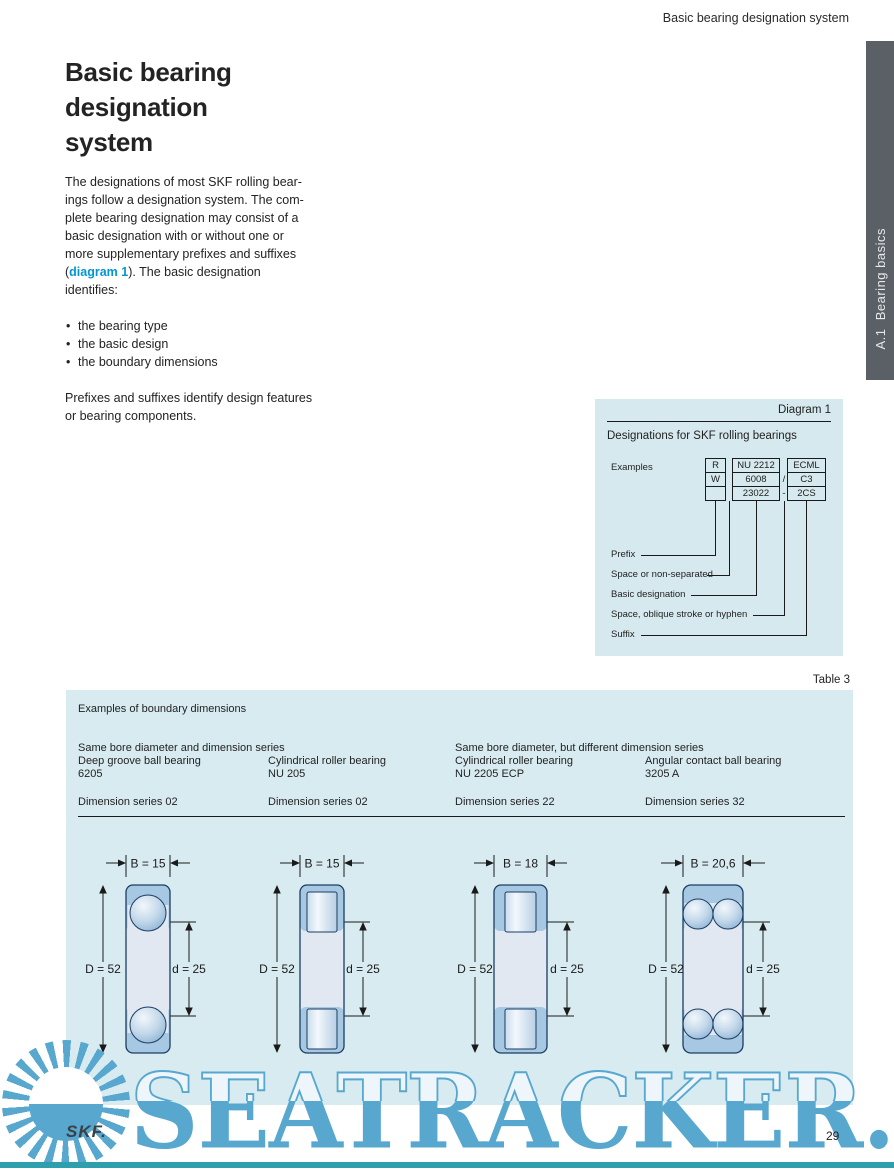 This screenshot has width=894, height=1173. Describe the element at coordinates (632, 467) in the screenshot. I see `examples-label: Examples` at that location.